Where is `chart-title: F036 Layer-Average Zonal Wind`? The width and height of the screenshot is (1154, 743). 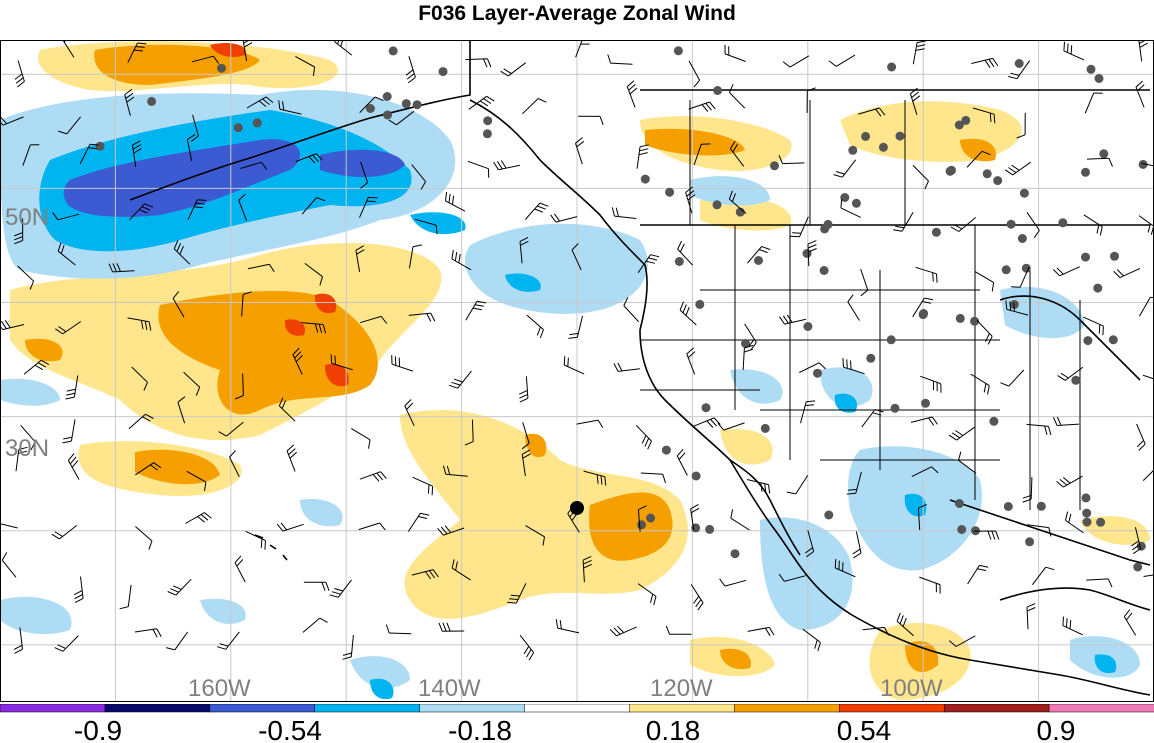 chart-title: F036 Layer-Average Zonal Wind is located at coordinates (577, 13).